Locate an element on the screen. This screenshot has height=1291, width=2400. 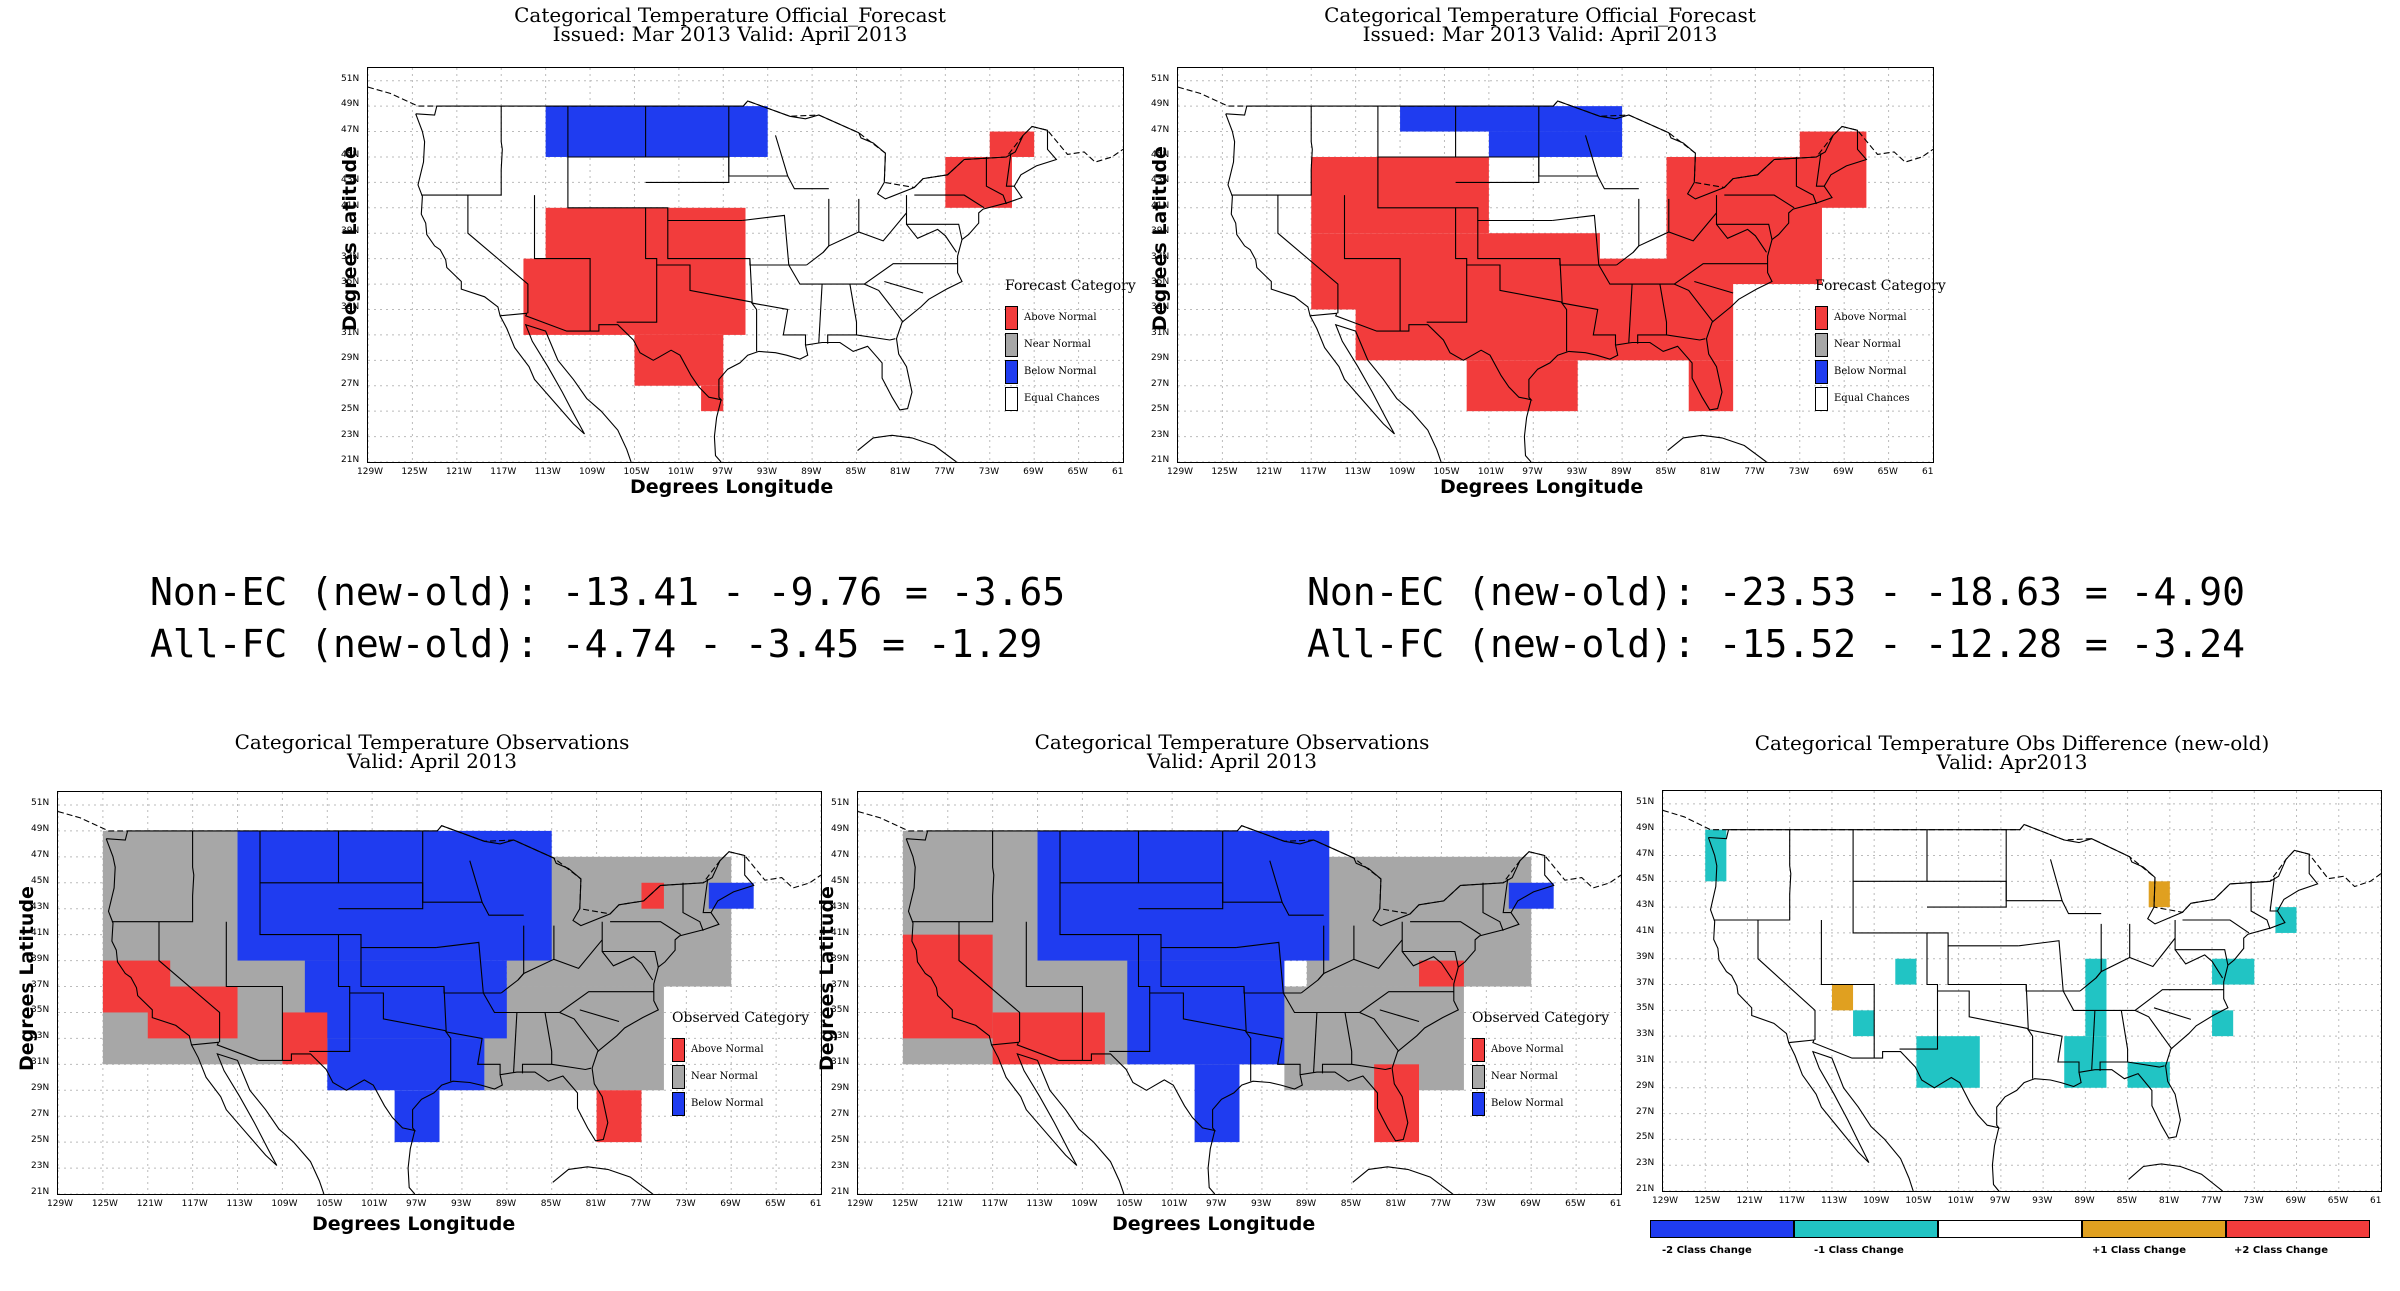
map-plot is located at coordinates (1239, 993).